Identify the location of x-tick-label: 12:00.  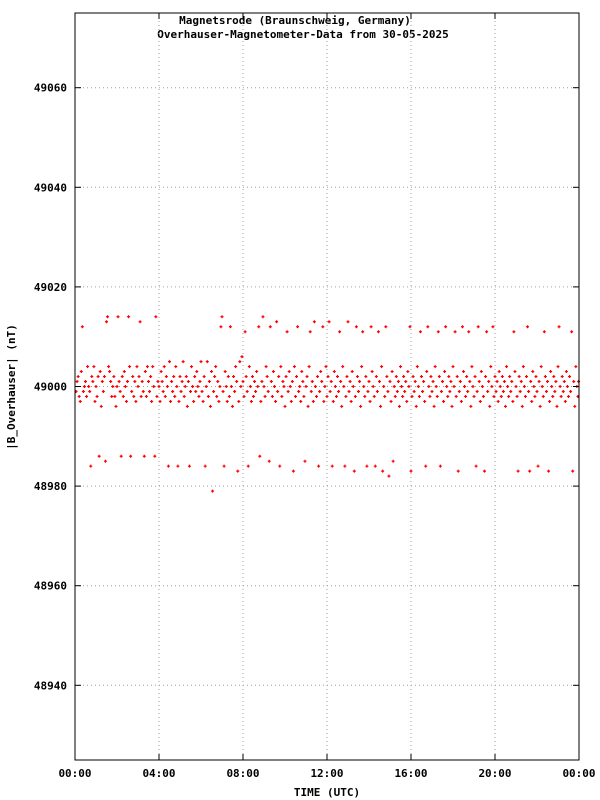
(326, 773).